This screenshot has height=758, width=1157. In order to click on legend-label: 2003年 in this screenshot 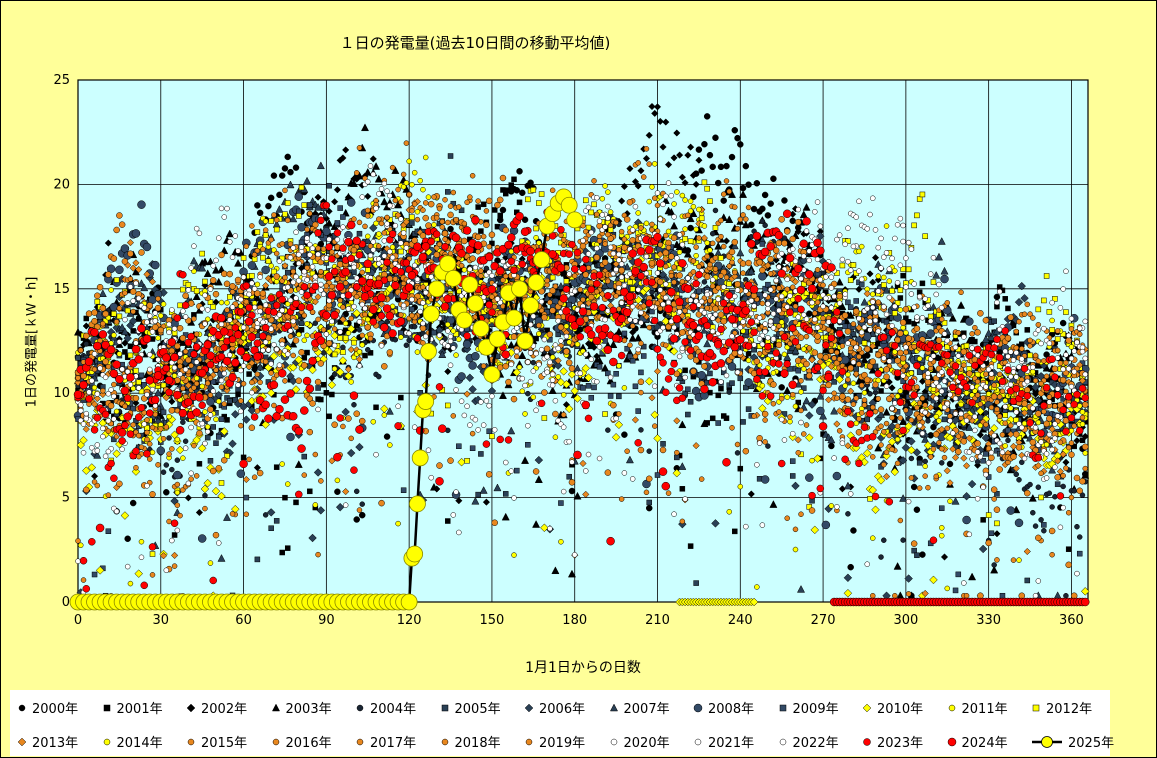, I will do `click(308, 709)`.